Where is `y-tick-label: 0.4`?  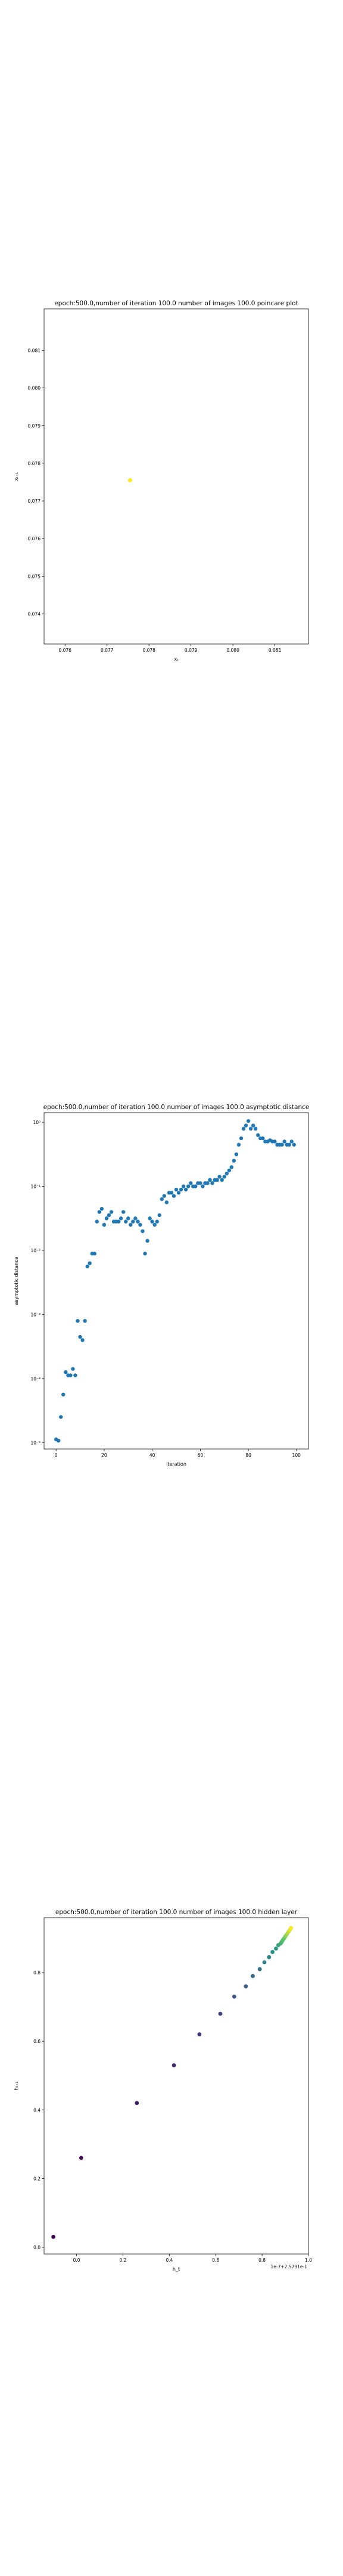
y-tick-label: 0.4 is located at coordinates (37, 2110).